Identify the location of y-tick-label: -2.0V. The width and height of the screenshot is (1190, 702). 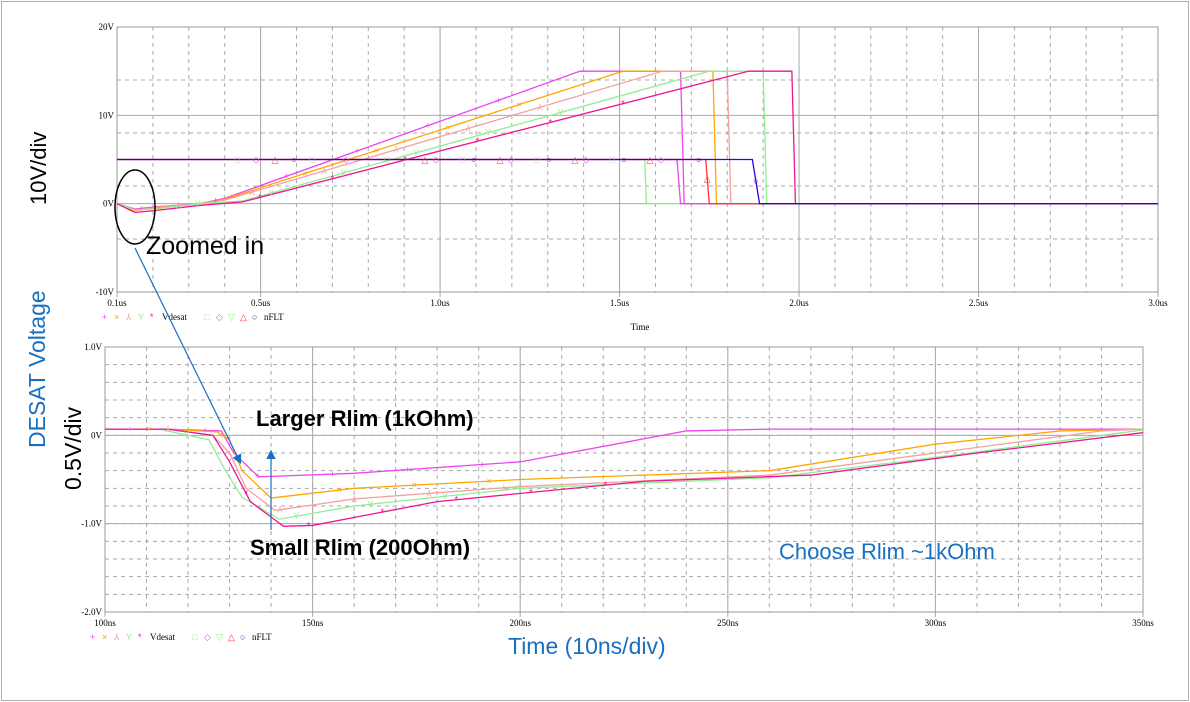
(91, 612).